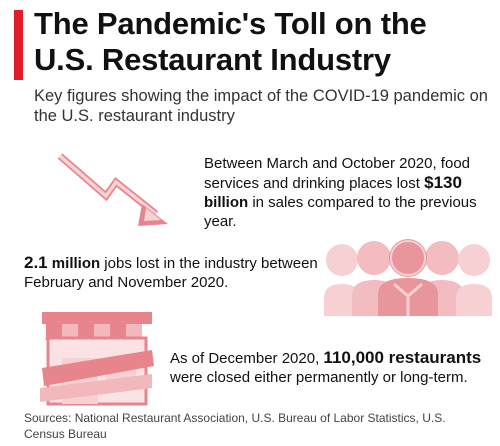  Describe the element at coordinates (443, 182) in the screenshot. I see `stat-sales-loss-value: $130` at that location.